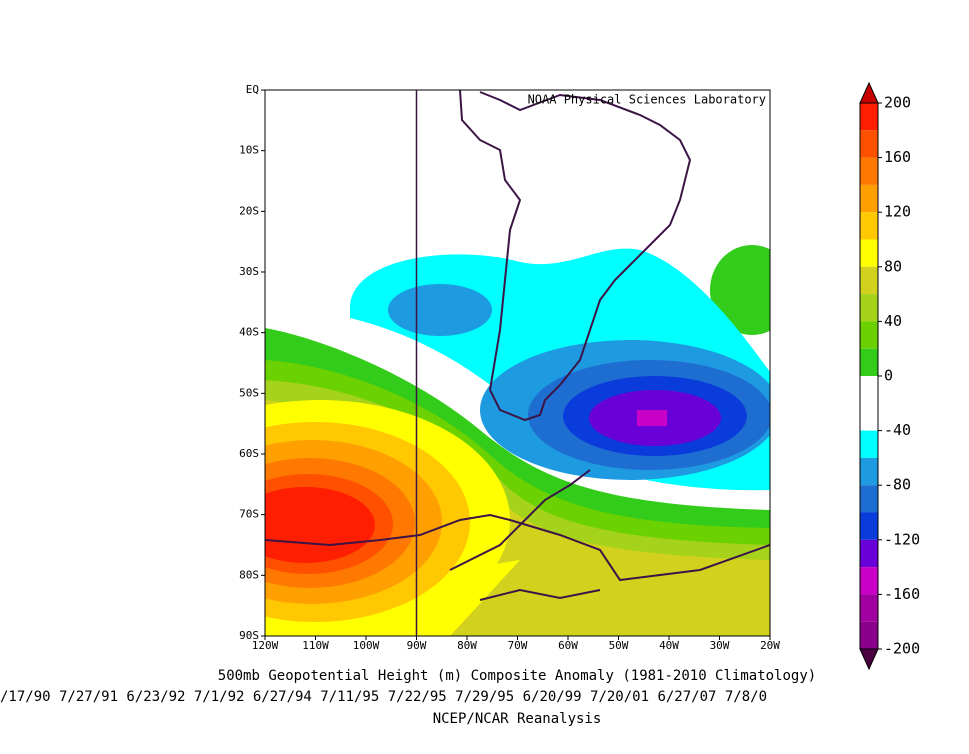  Describe the element at coordinates (518, 645) in the screenshot. I see `x-tick-label: 70W` at that location.